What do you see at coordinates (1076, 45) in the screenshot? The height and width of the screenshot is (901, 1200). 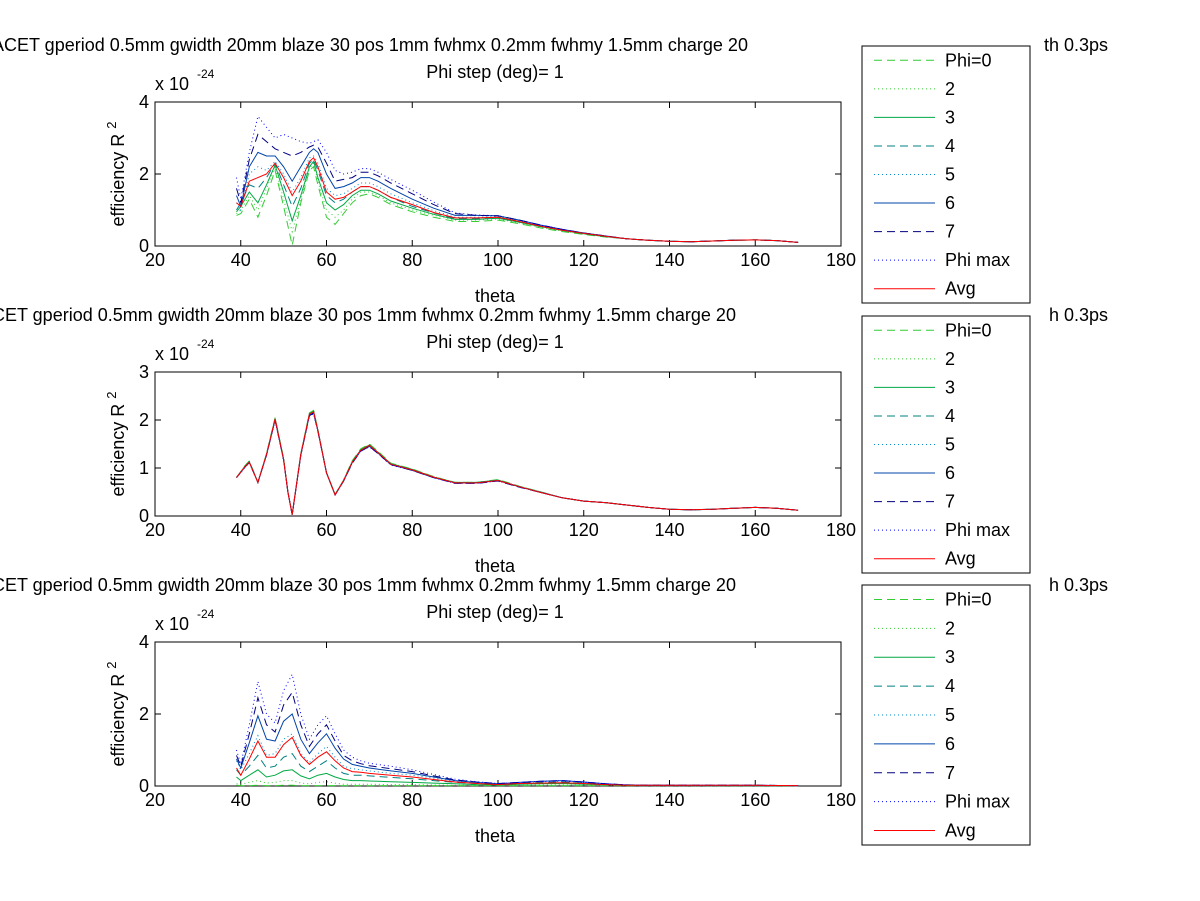 I see `plot-title-tail: th 0.3ps` at bounding box center [1076, 45].